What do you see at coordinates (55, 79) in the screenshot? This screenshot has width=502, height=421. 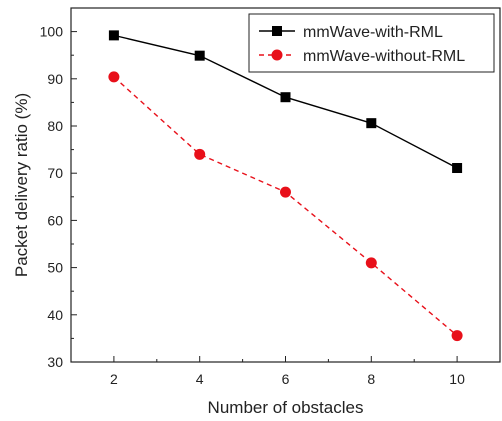 I see `y-tick-label: 90` at bounding box center [55, 79].